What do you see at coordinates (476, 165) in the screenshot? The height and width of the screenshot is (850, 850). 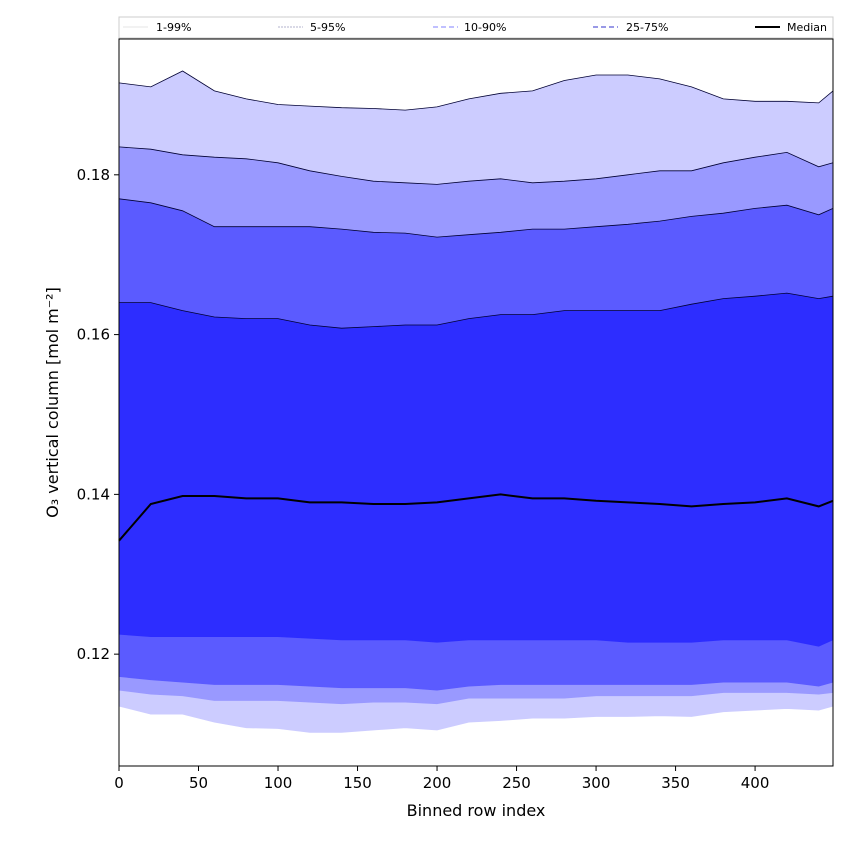 I see `band-upper-edge-5-95%` at bounding box center [476, 165].